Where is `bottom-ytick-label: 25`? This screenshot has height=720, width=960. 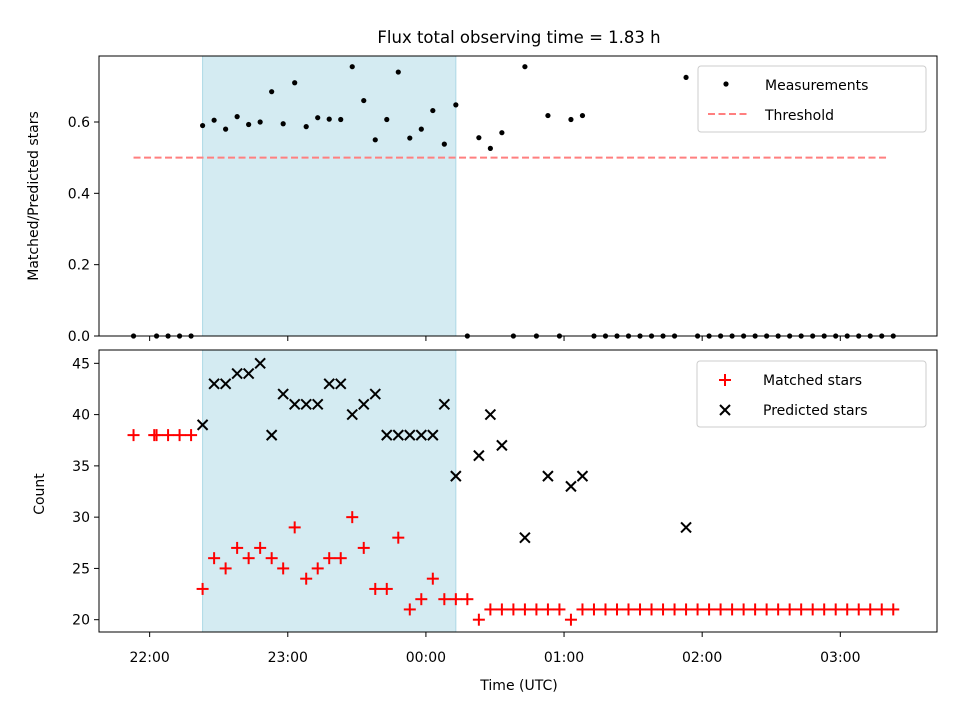
bottom-ytick-label: 25 is located at coordinates (81, 569).